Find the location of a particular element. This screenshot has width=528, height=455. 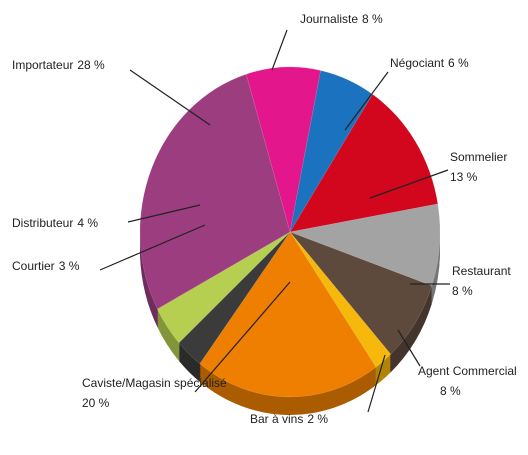

value-label: 20 % is located at coordinates (96, 403).